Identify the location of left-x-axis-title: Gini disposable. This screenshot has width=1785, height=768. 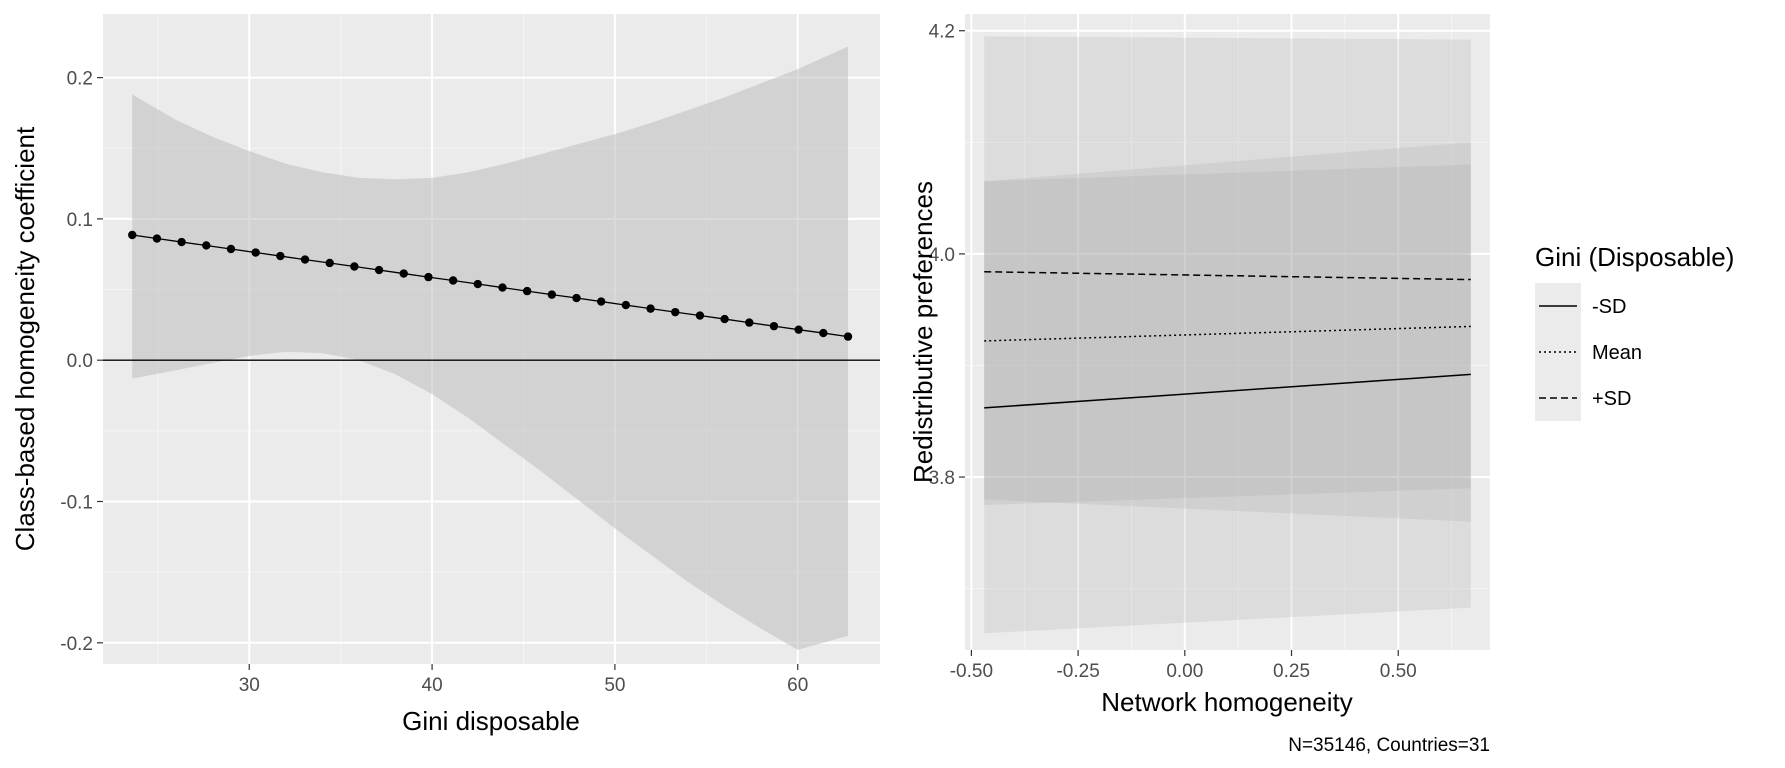
(491, 721).